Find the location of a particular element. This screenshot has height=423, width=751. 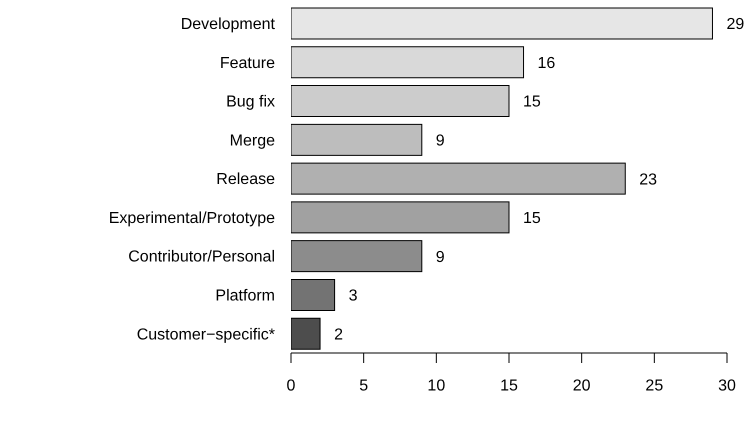

x-tick-label: 0 is located at coordinates (291, 385).